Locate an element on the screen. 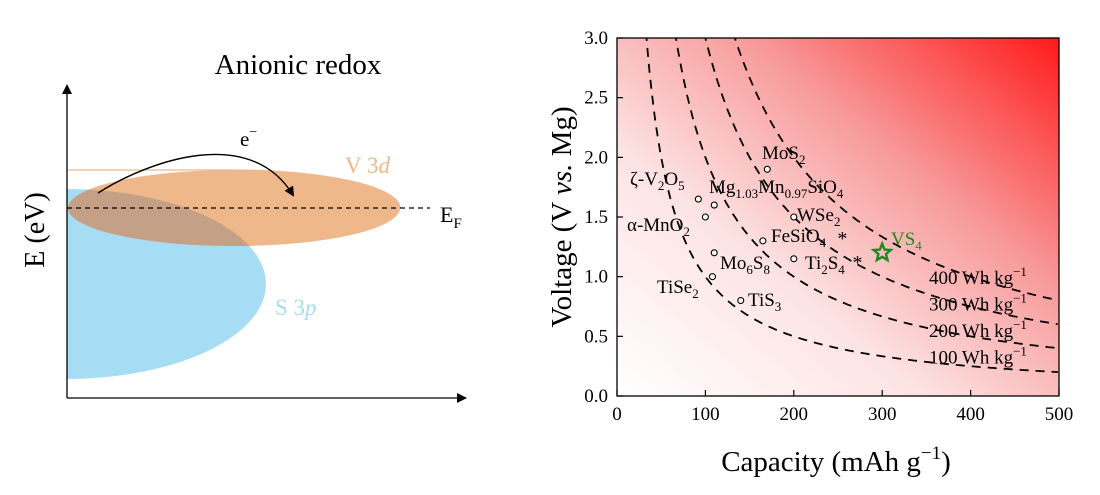 The height and width of the screenshot is (495, 1100). y-tick-label: 3.0 is located at coordinates (596, 38).